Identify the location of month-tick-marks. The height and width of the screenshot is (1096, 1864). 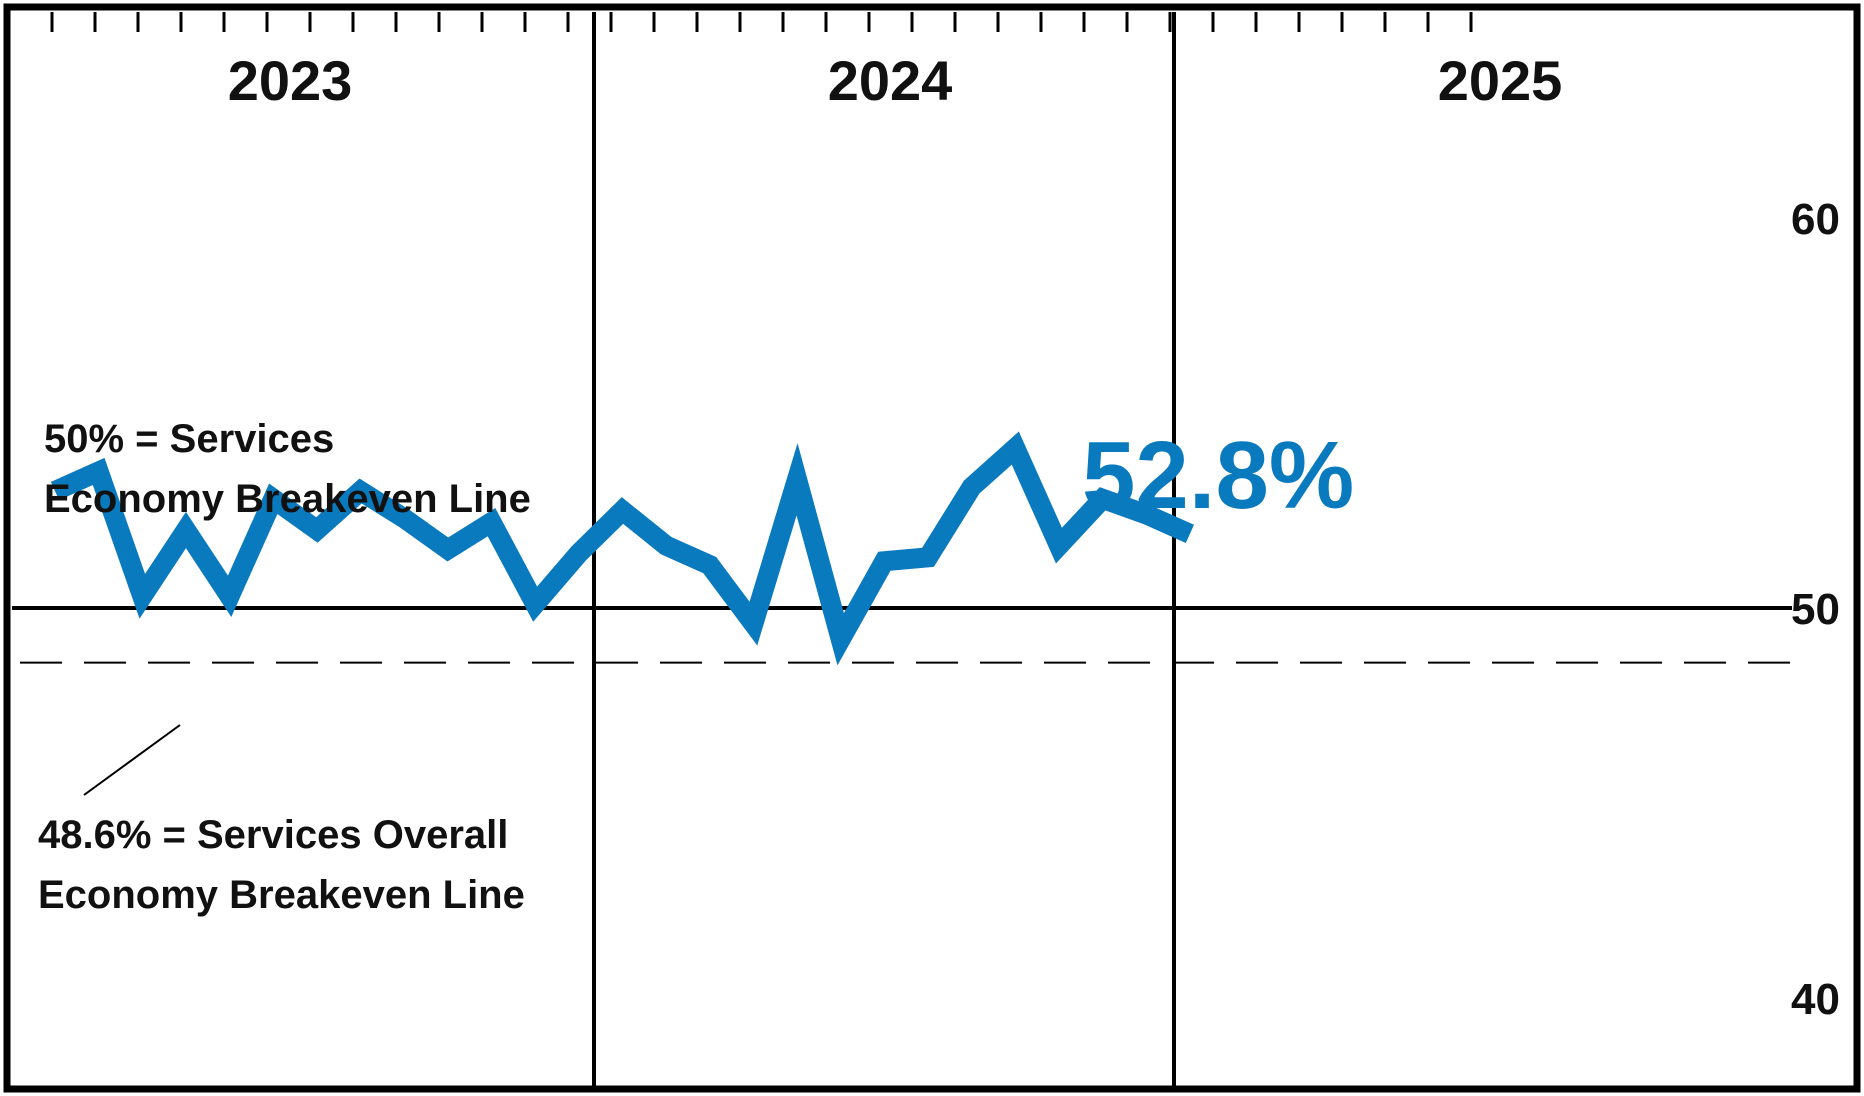
(761, 22).